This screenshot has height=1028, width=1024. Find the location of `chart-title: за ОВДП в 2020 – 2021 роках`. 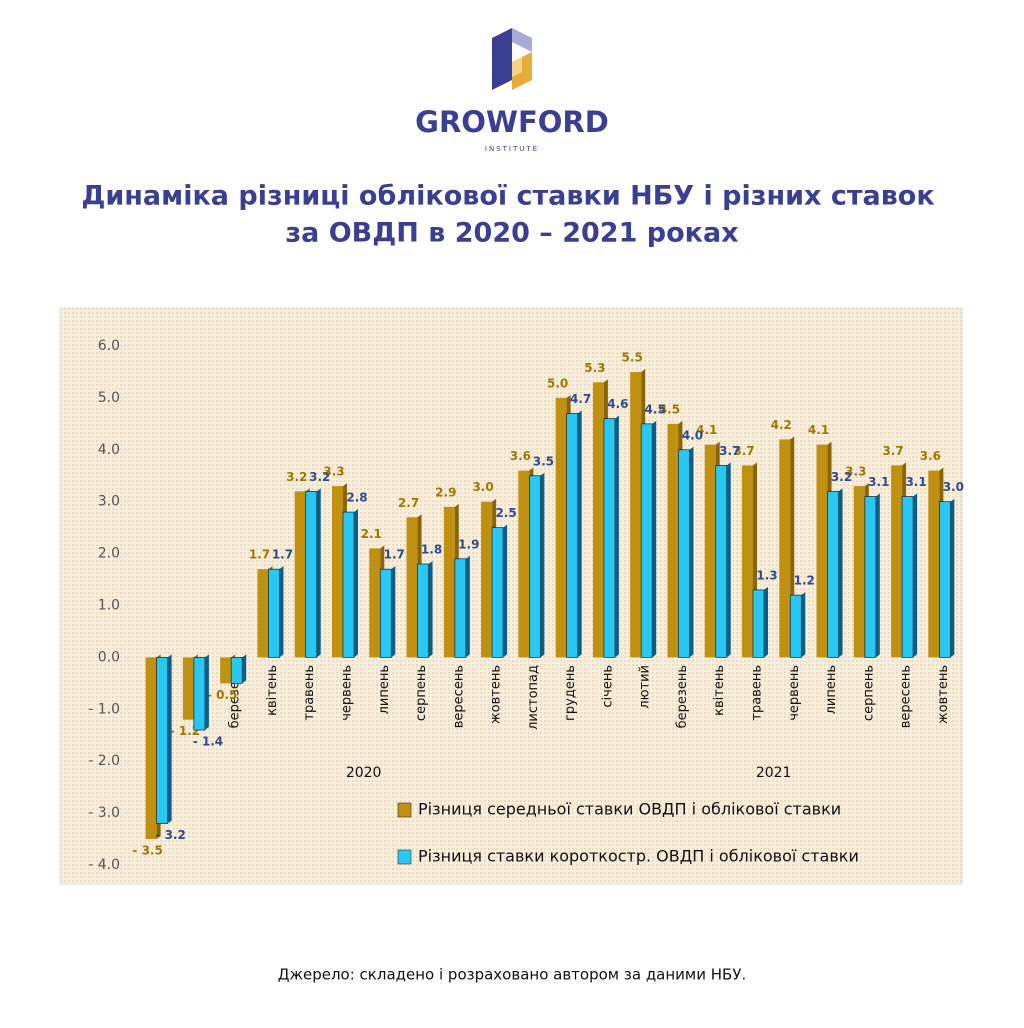

chart-title: за ОВДП в 2020 – 2021 роках is located at coordinates (511, 233).